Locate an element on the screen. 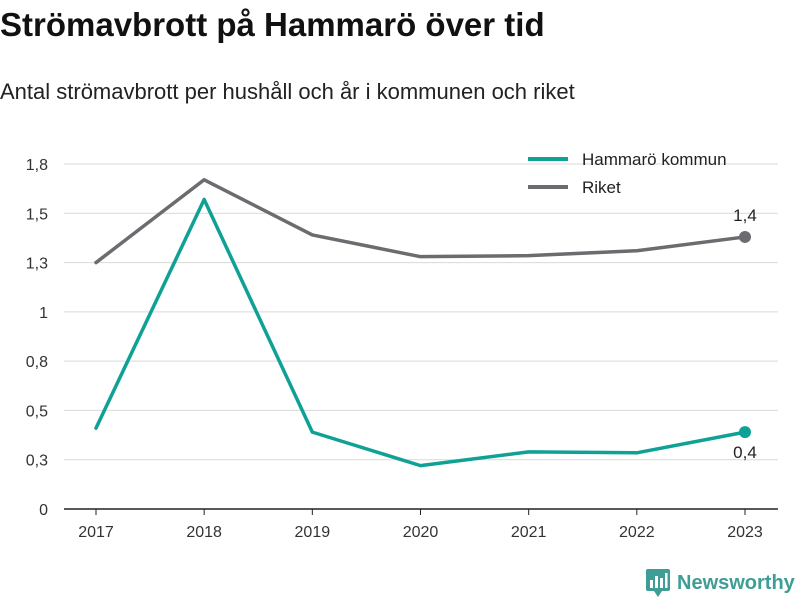  series-line-riket is located at coordinates (420, 221).